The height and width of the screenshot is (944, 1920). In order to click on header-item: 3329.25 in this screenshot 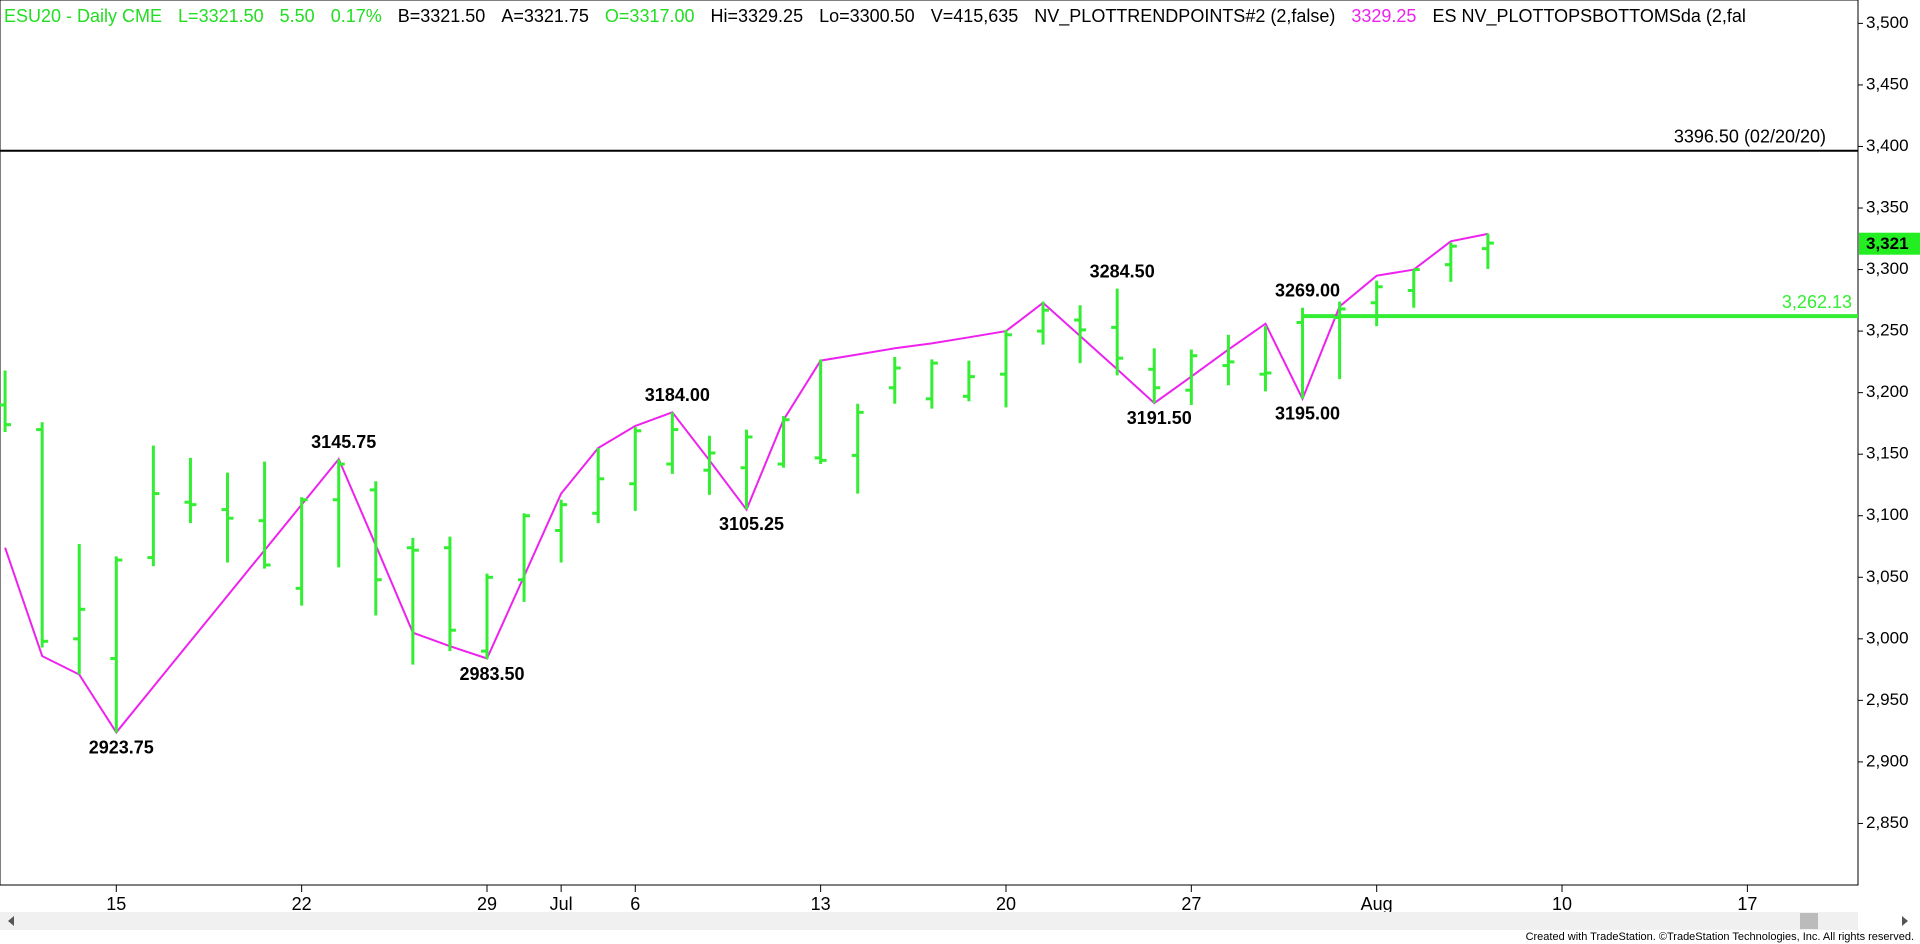, I will do `click(1383, 16)`.